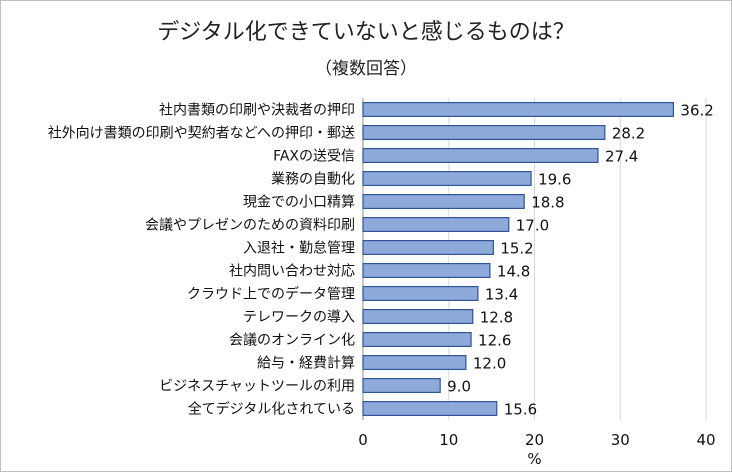 This screenshot has width=732, height=472. Describe the element at coordinates (534, 440) in the screenshot. I see `x-tick-label: 20` at that location.